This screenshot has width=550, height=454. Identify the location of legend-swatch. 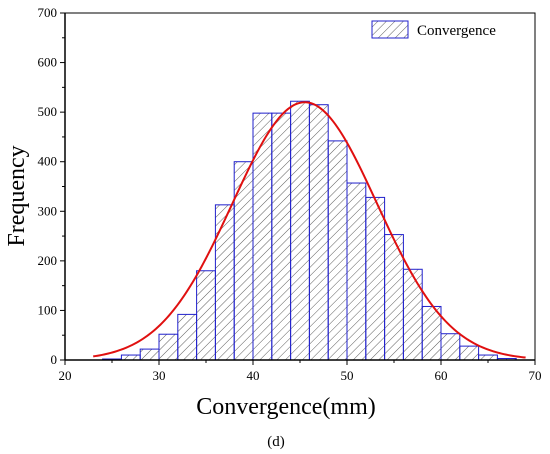
(390, 29).